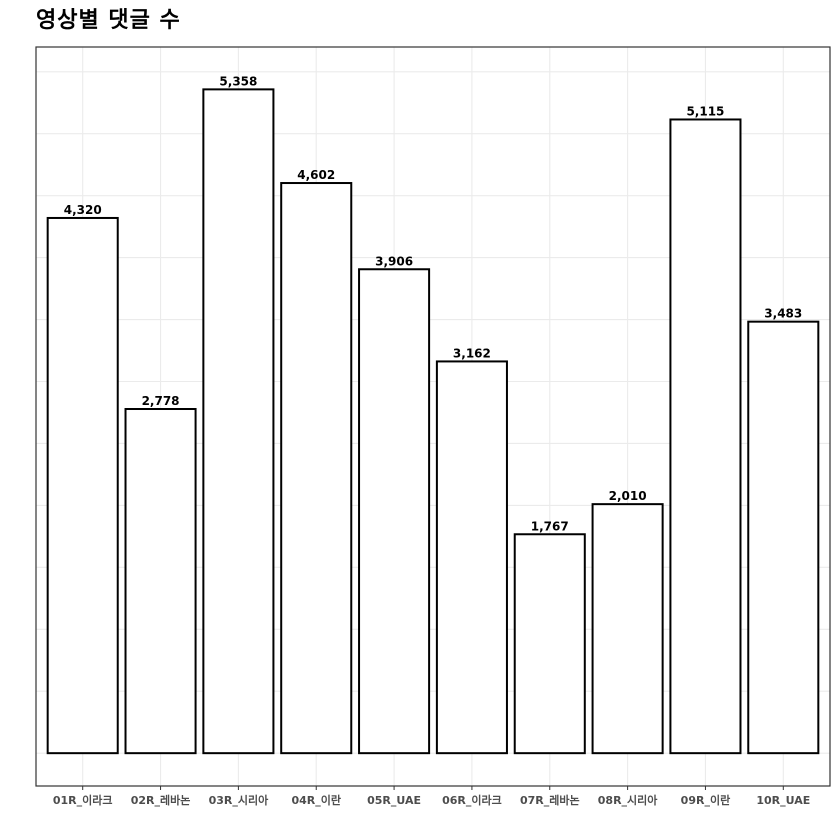 The image size is (840, 840). Describe the element at coordinates (316, 800) in the screenshot. I see `x-tick-label: 04R_이란` at that location.